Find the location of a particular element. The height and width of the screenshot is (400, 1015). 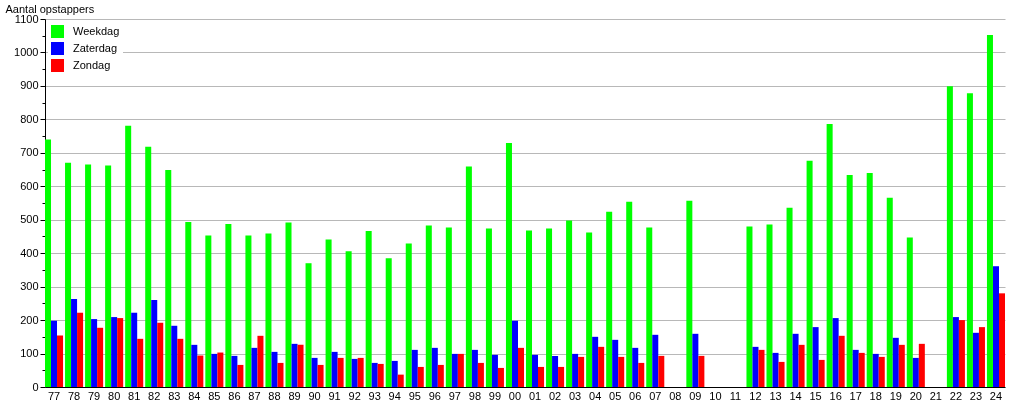

x-tick-label: 92 is located at coordinates (354, 394).